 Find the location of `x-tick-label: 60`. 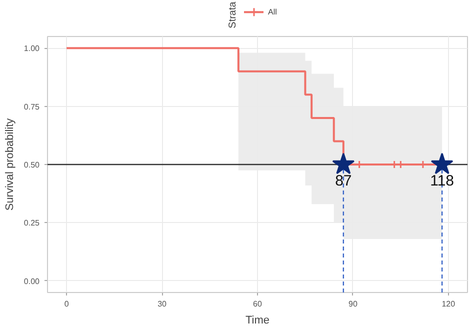

x-tick-label: 60 is located at coordinates (257, 304).